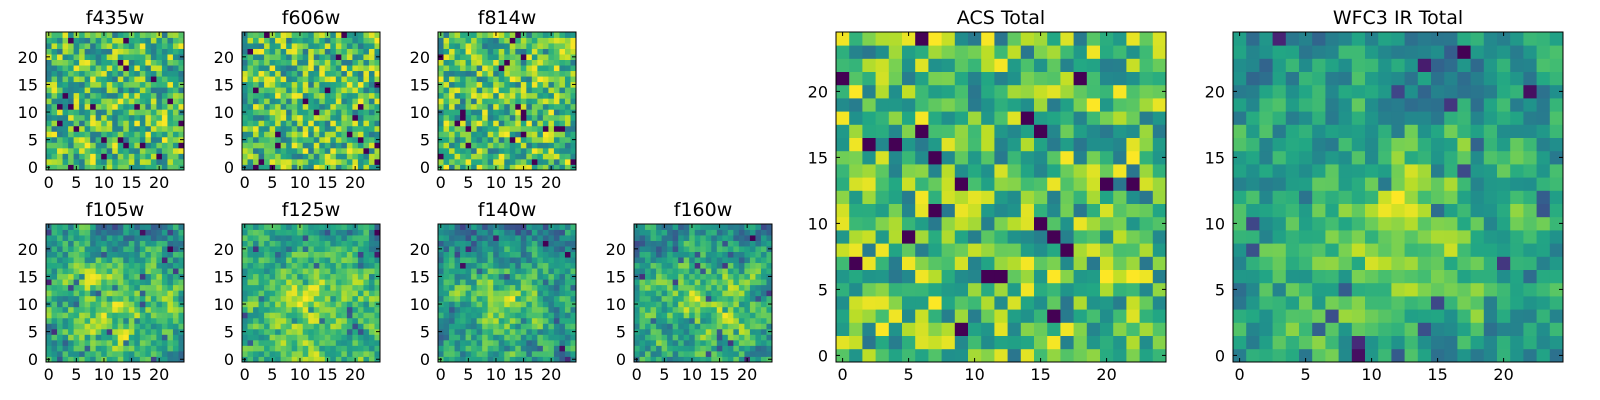  Describe the element at coordinates (159, 182) in the screenshot. I see `x-tick-label: 20` at that location.